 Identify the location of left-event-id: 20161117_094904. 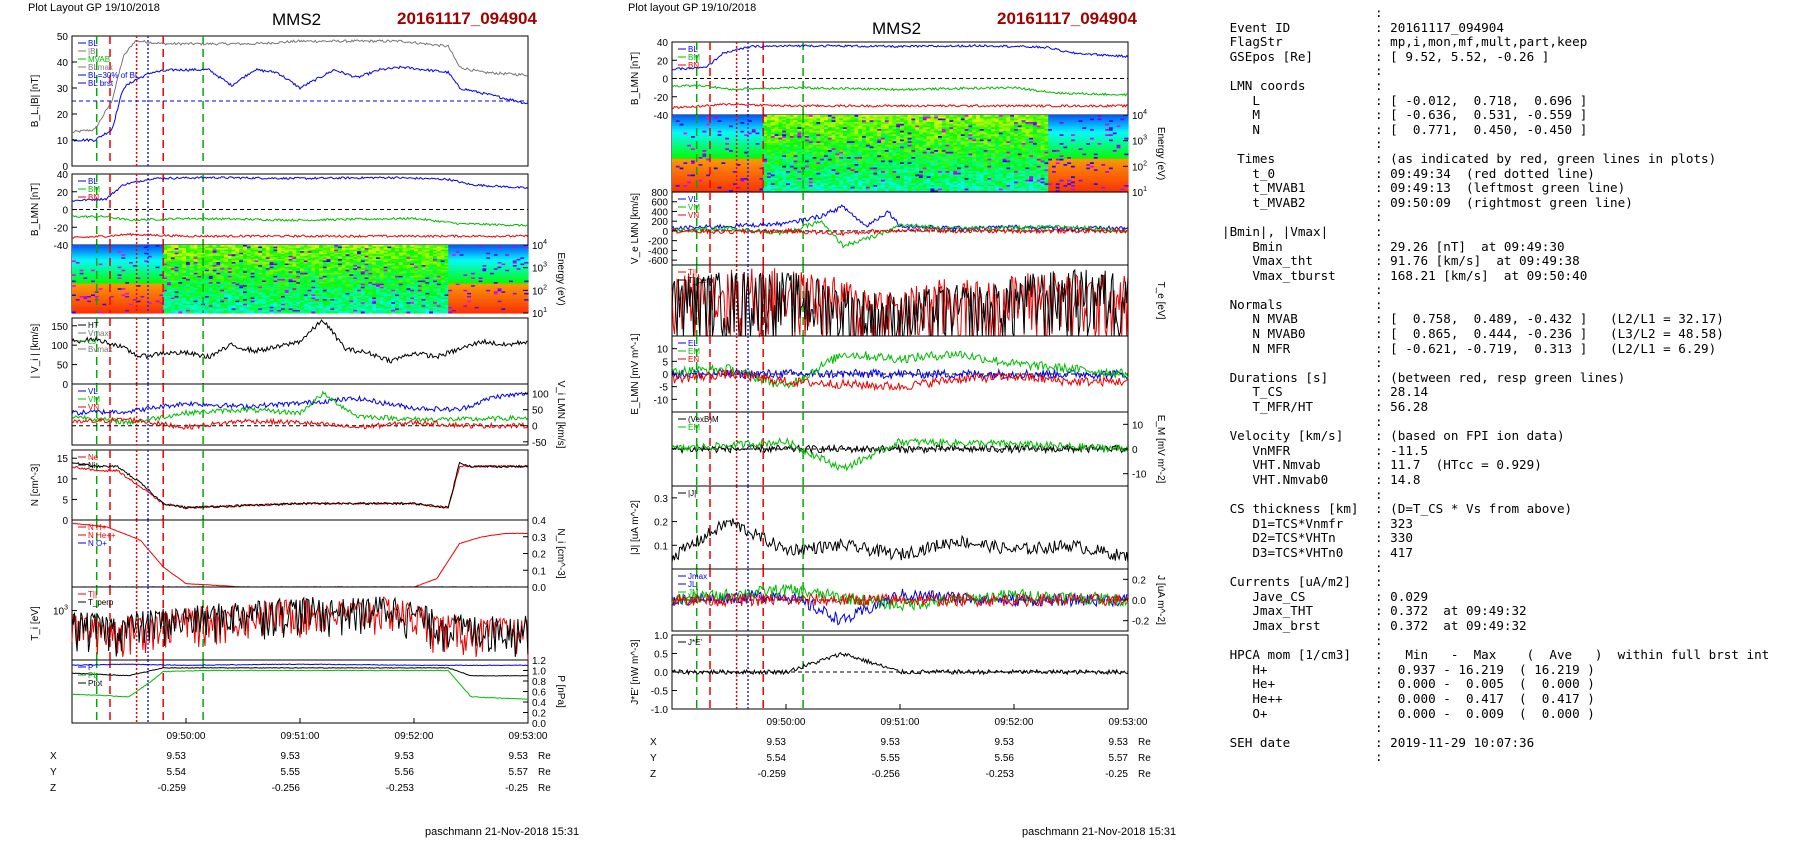
(467, 18).